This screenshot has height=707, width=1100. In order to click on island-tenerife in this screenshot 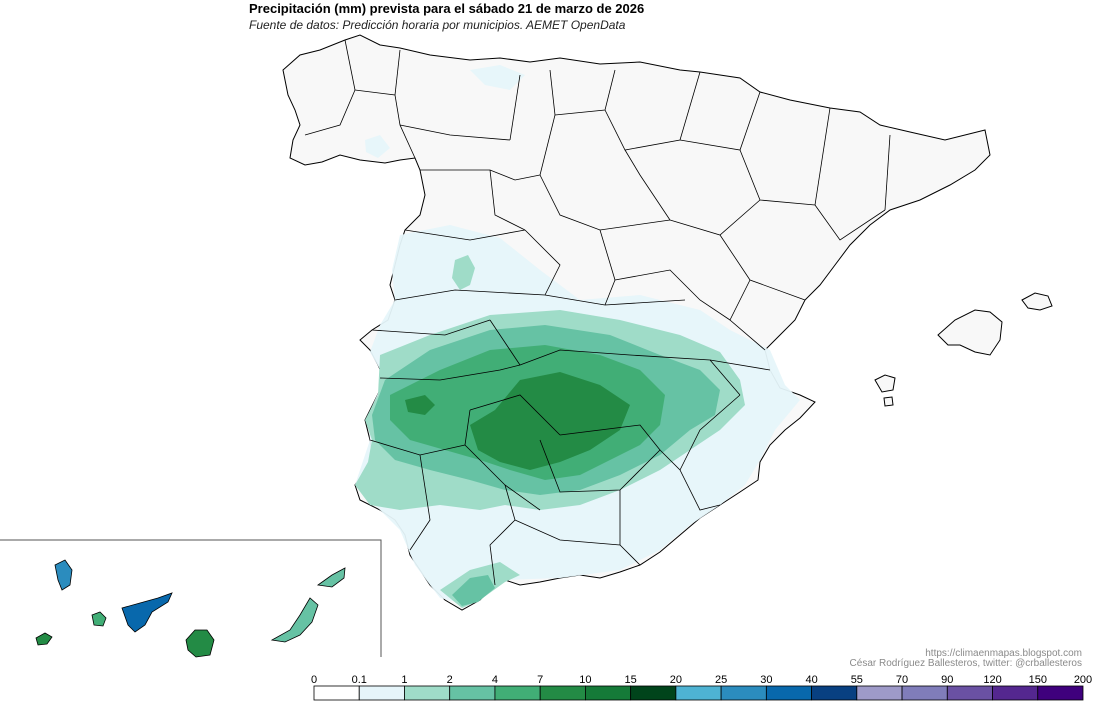, I will do `click(147, 612)`.